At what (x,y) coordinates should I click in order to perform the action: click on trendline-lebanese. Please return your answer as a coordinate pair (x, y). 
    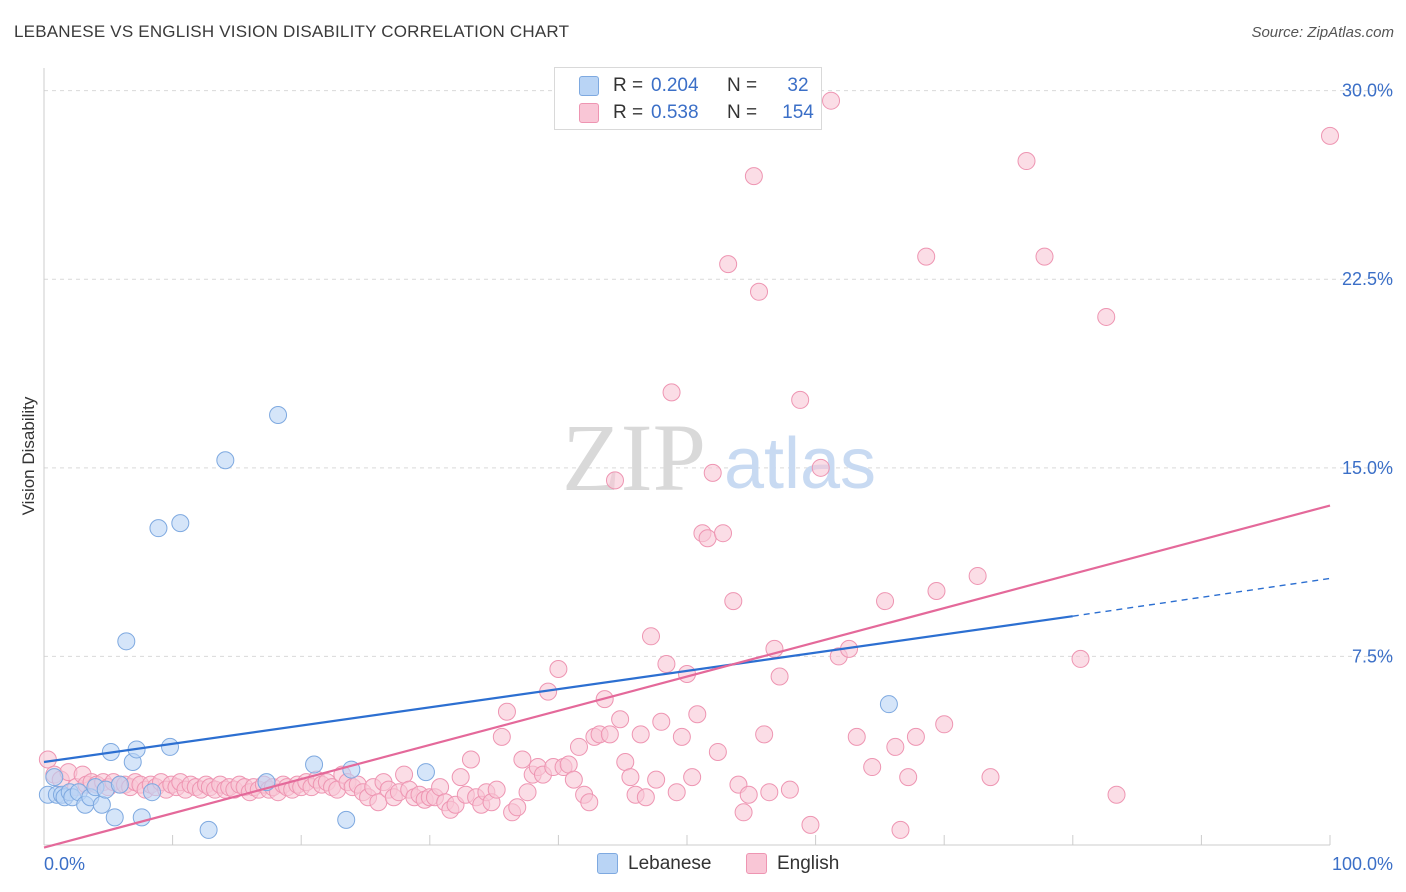
    Looking at the image, I should click on (558, 689).